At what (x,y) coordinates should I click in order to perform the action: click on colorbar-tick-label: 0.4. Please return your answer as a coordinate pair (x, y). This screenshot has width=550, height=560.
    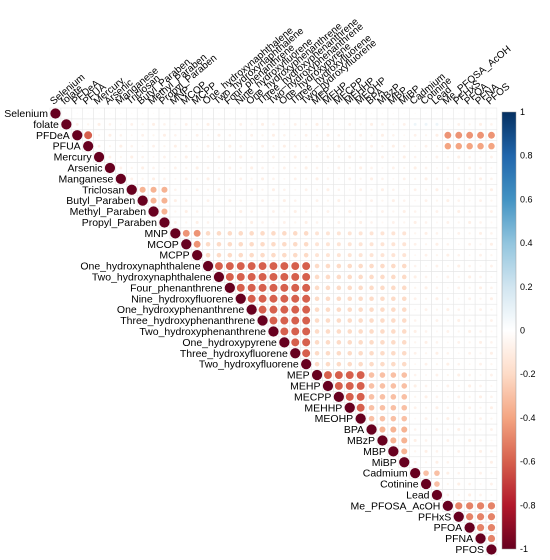
    Looking at the image, I should click on (526, 243).